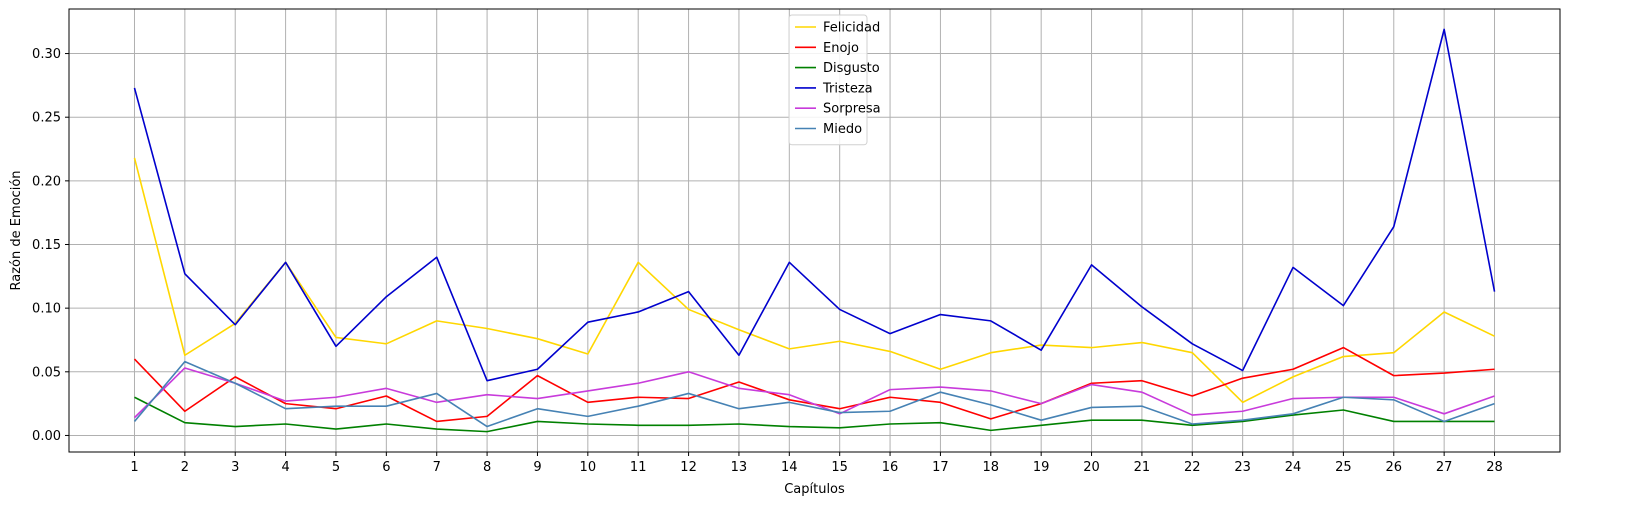 The width and height of the screenshot is (1630, 525). I want to click on x-tick-label: 7, so click(437, 467).